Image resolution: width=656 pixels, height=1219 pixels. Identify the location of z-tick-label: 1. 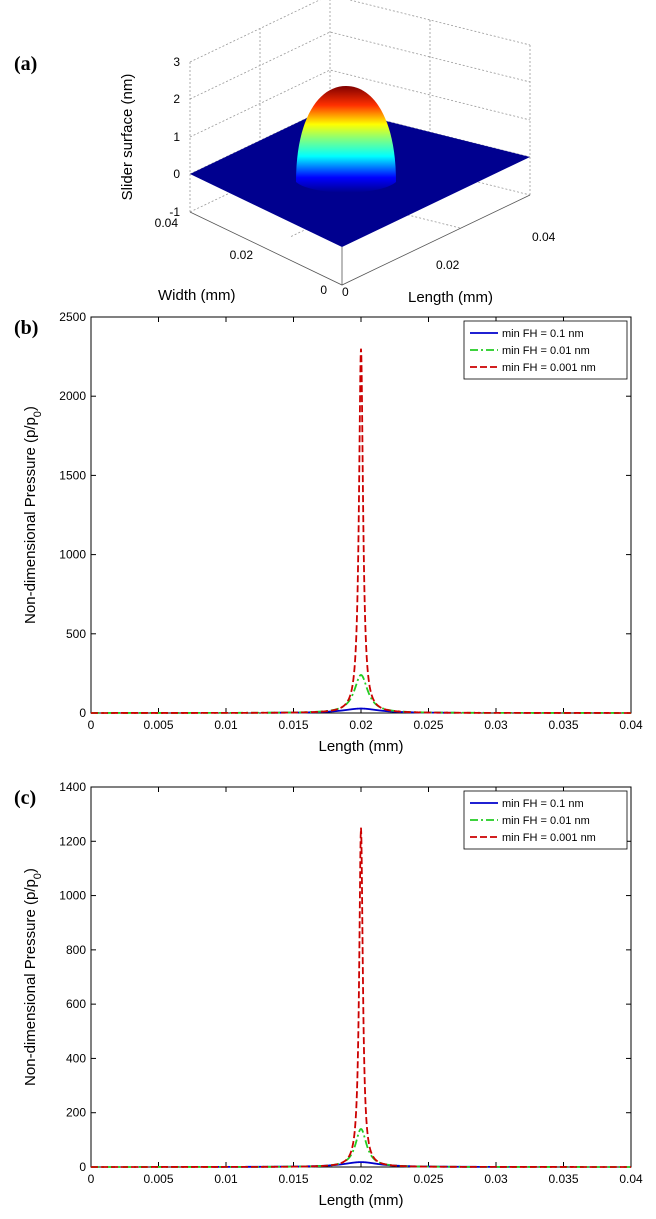
(176, 137).